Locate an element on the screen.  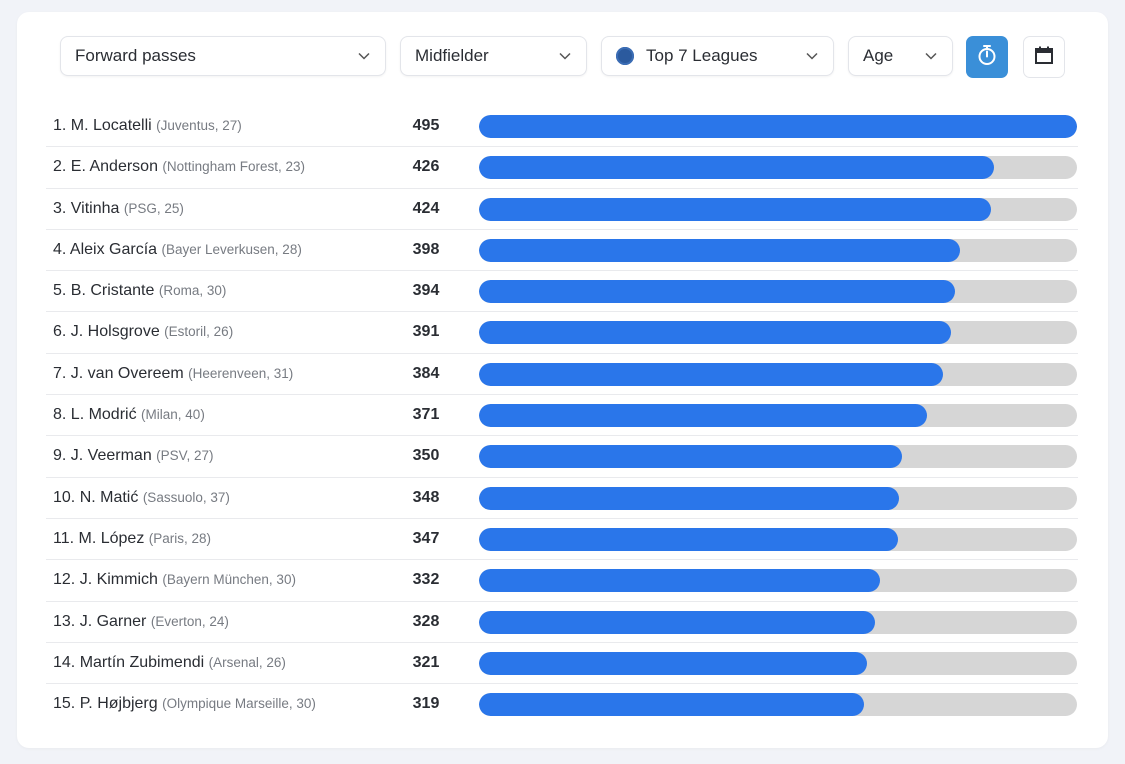
ranking-row: 10. N. Matić (Sassuolo, 37) 348 is located at coordinates (562, 498).